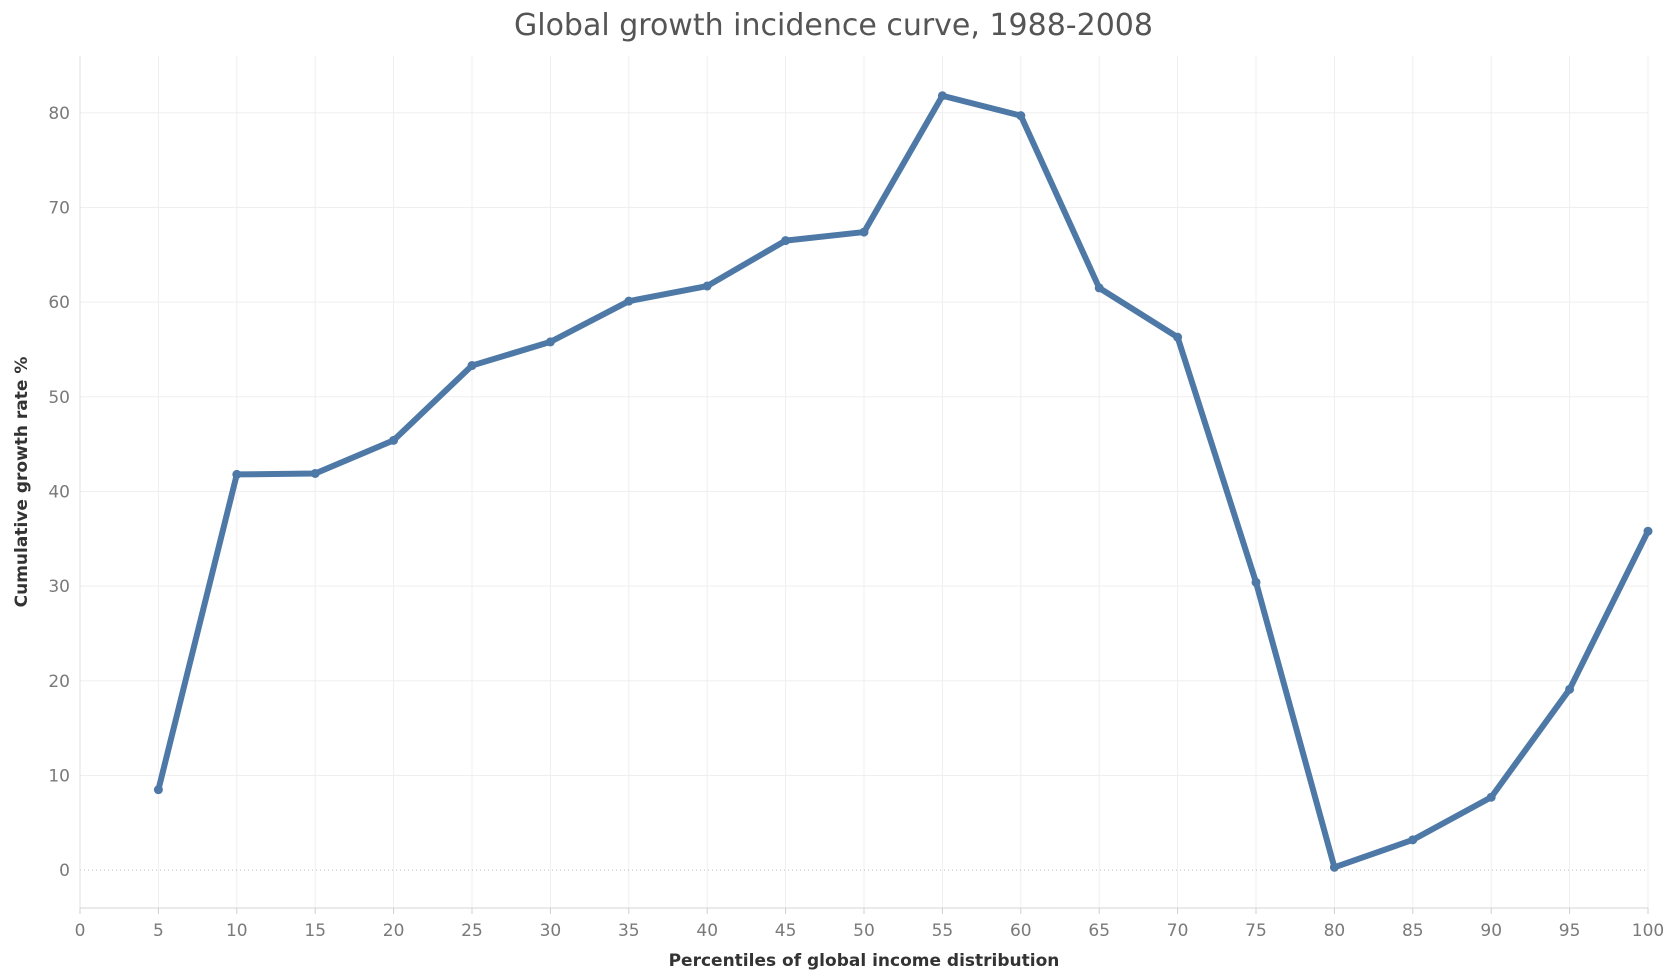 Image resolution: width=1667 pixels, height=980 pixels. I want to click on chart-title: Global growth incidence curve, 1988-2008, so click(833, 25).